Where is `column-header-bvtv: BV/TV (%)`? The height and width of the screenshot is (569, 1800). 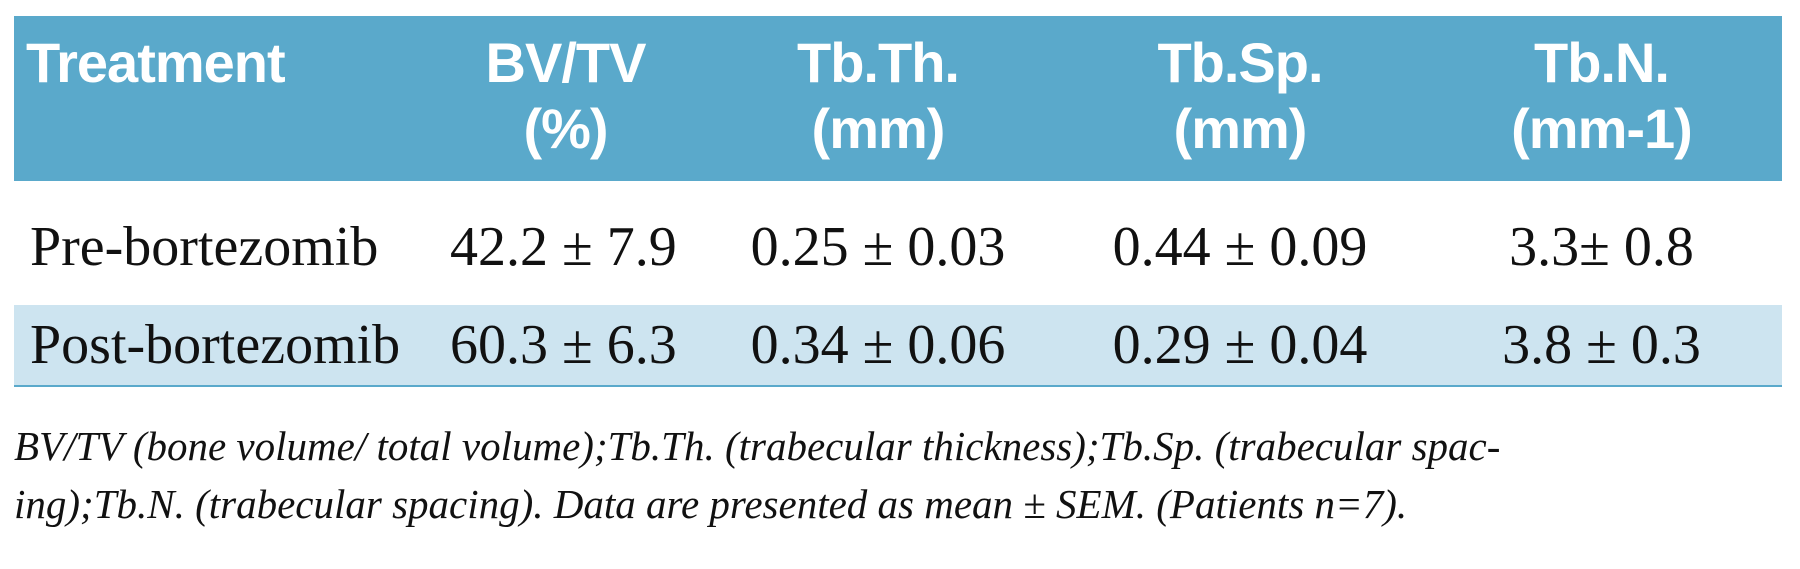 column-header-bvtv: BV/TV (%) is located at coordinates (566, 95).